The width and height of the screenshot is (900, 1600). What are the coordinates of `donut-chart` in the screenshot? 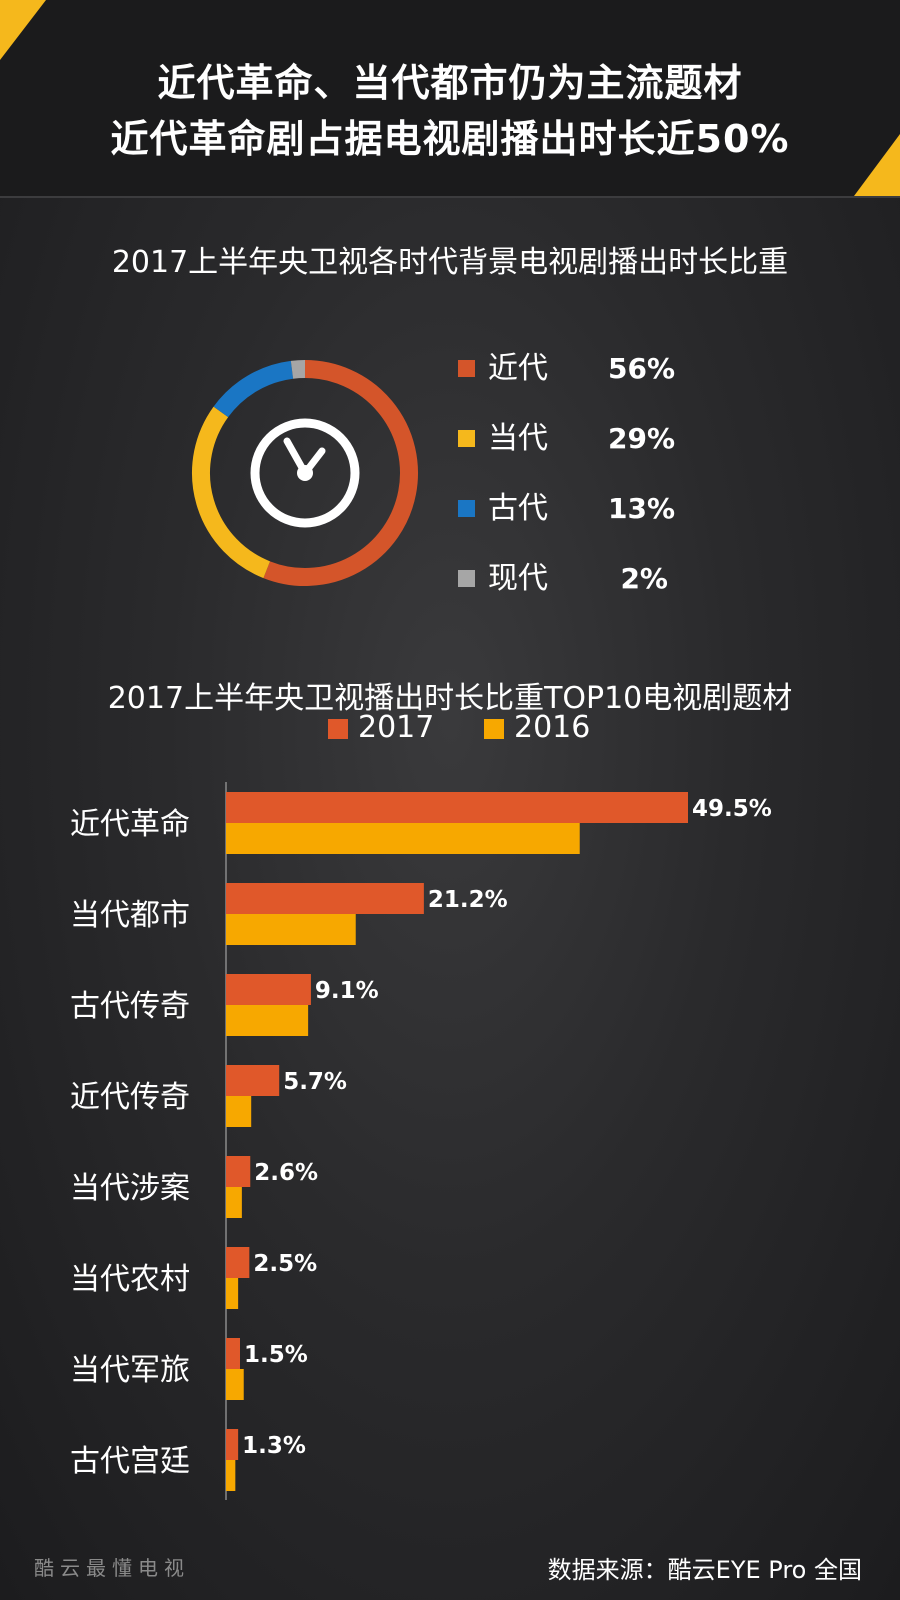 It's located at (305, 473).